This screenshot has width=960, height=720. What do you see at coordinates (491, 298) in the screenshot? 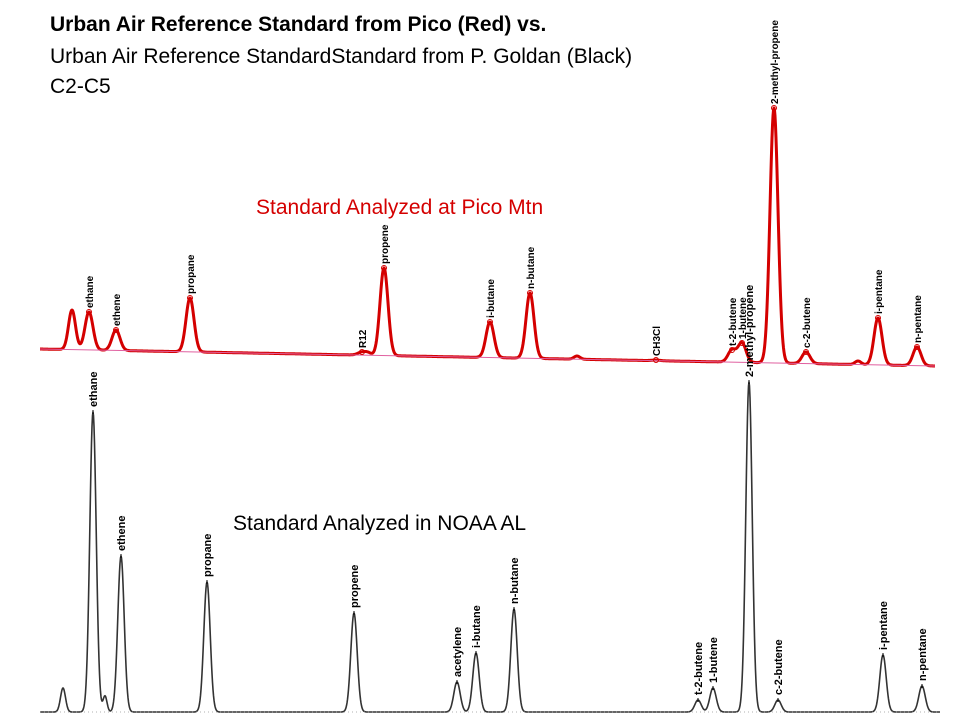
I see `pico-peak-label-i-butane: i-butane` at bounding box center [491, 298].